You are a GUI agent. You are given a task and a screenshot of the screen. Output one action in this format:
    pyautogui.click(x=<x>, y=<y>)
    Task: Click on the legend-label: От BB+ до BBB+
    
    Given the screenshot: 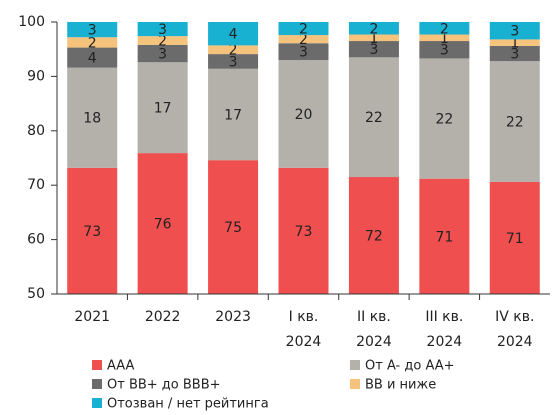 What is the action you would take?
    pyautogui.click(x=164, y=385)
    